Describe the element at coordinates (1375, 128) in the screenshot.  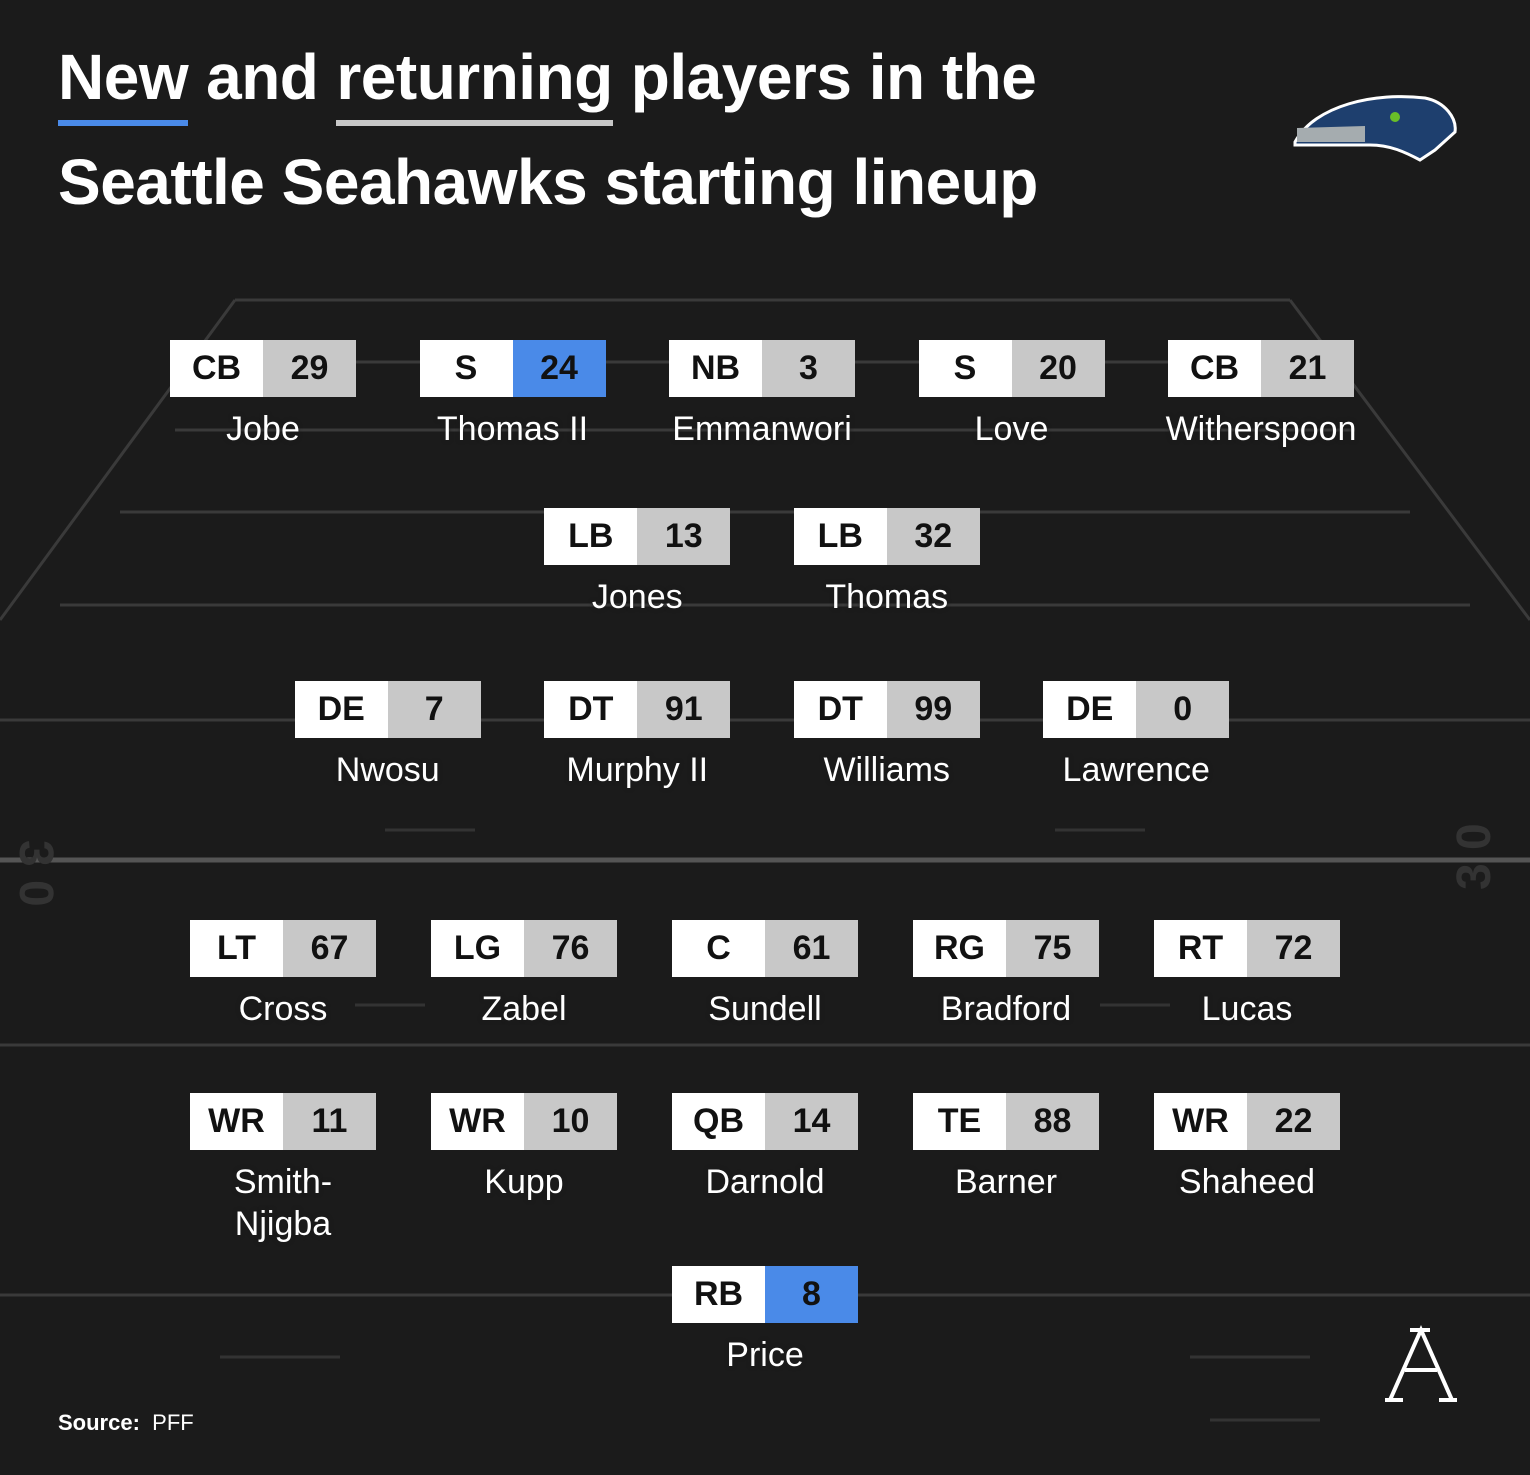
I see `seahawks-logo` at that location.